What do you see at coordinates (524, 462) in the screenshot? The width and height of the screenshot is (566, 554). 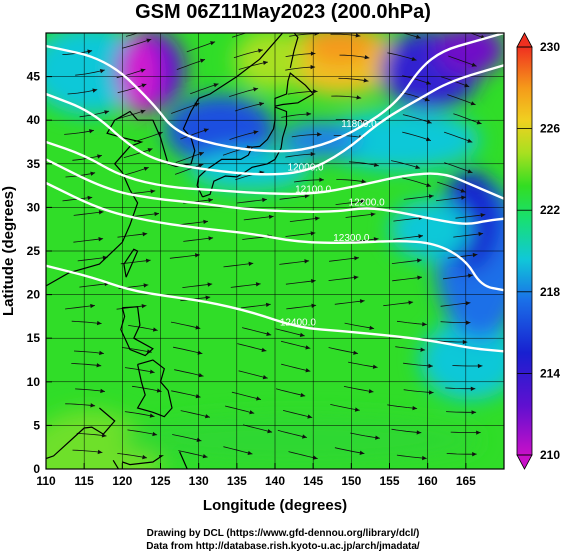 I see `colorbar-bottom-arrow` at bounding box center [524, 462].